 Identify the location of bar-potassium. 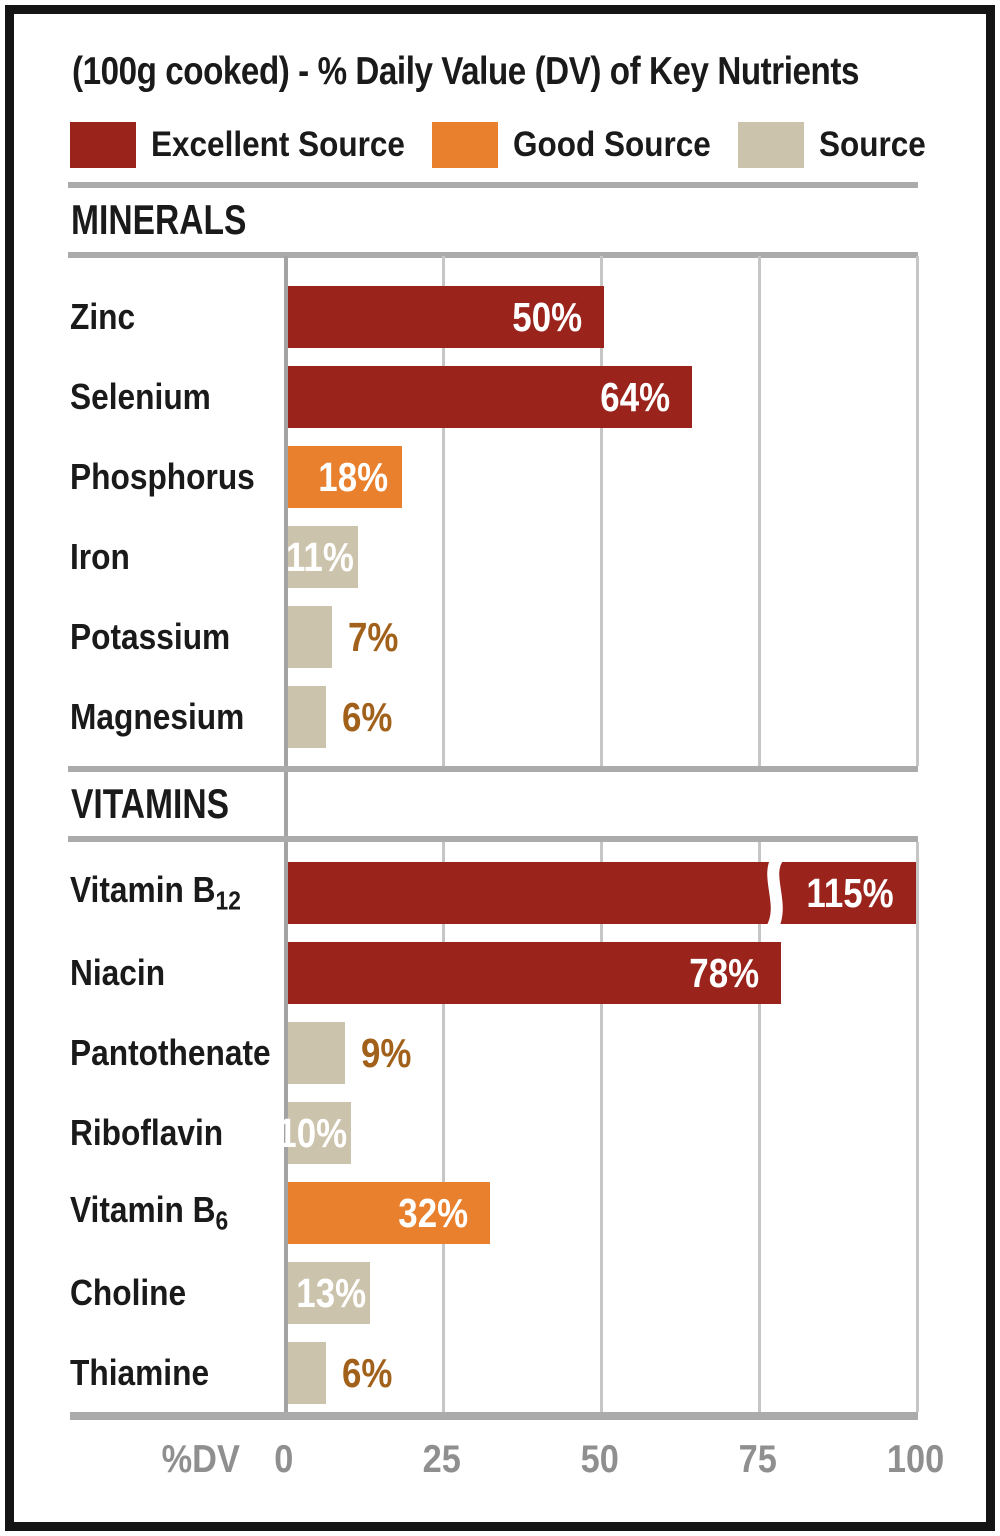
(310, 637).